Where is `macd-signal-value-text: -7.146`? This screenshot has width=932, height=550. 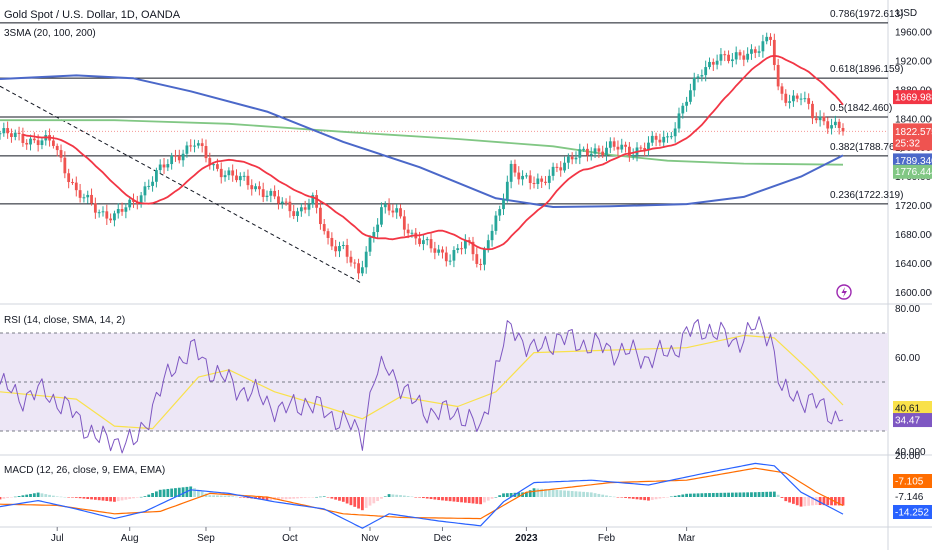 macd-signal-value-text: -7.146 is located at coordinates (909, 497).